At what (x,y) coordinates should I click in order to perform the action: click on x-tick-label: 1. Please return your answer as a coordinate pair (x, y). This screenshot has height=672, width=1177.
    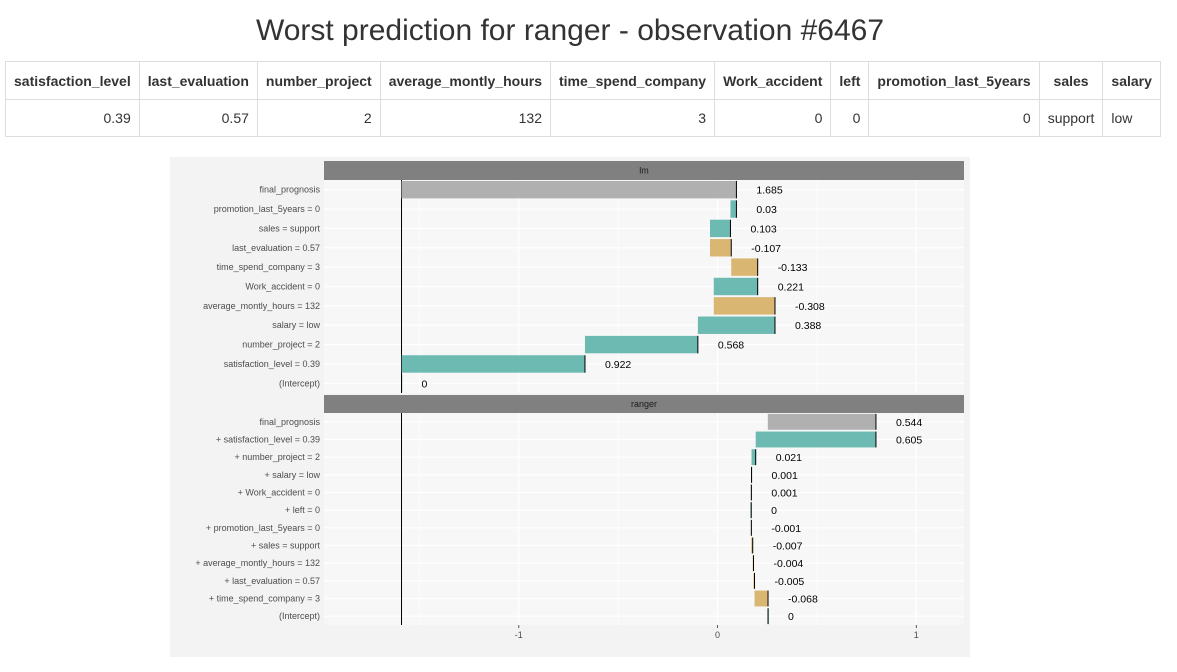
    Looking at the image, I should click on (916, 635).